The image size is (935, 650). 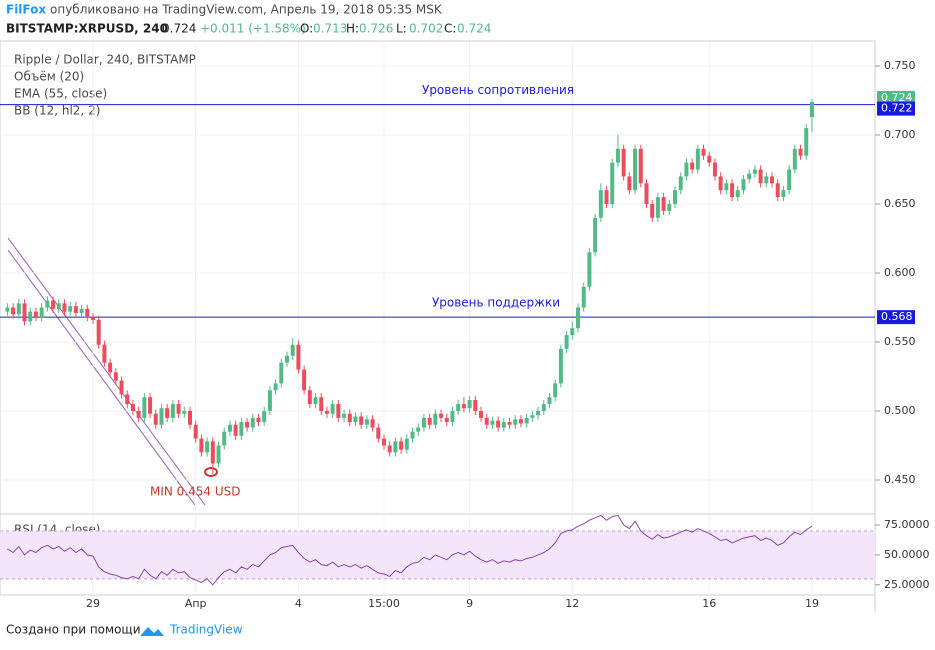 What do you see at coordinates (26, 10) in the screenshot?
I see `author: FilFox` at bounding box center [26, 10].